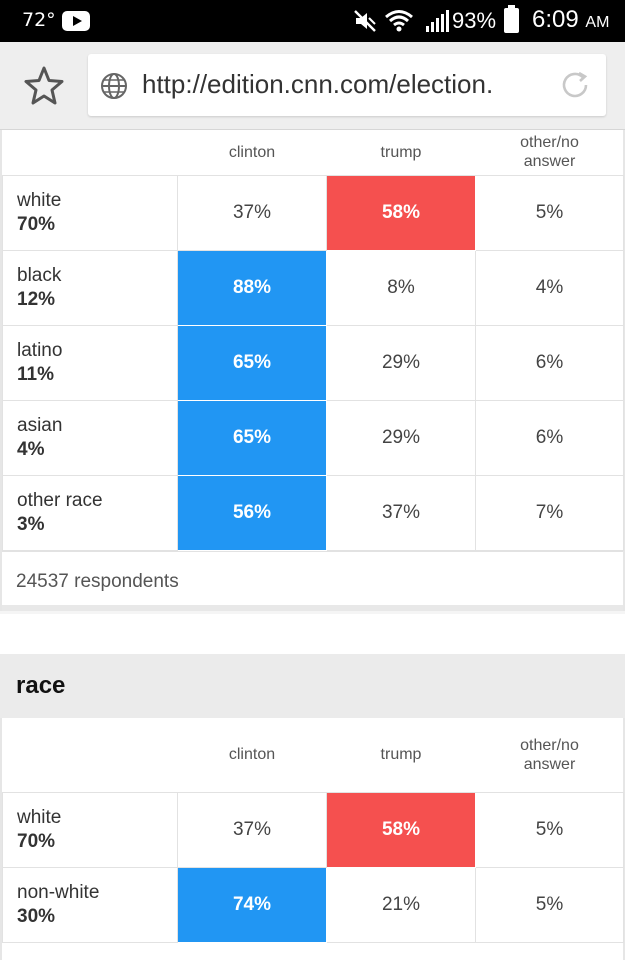  I want to click on star-icon, so click(44, 86).